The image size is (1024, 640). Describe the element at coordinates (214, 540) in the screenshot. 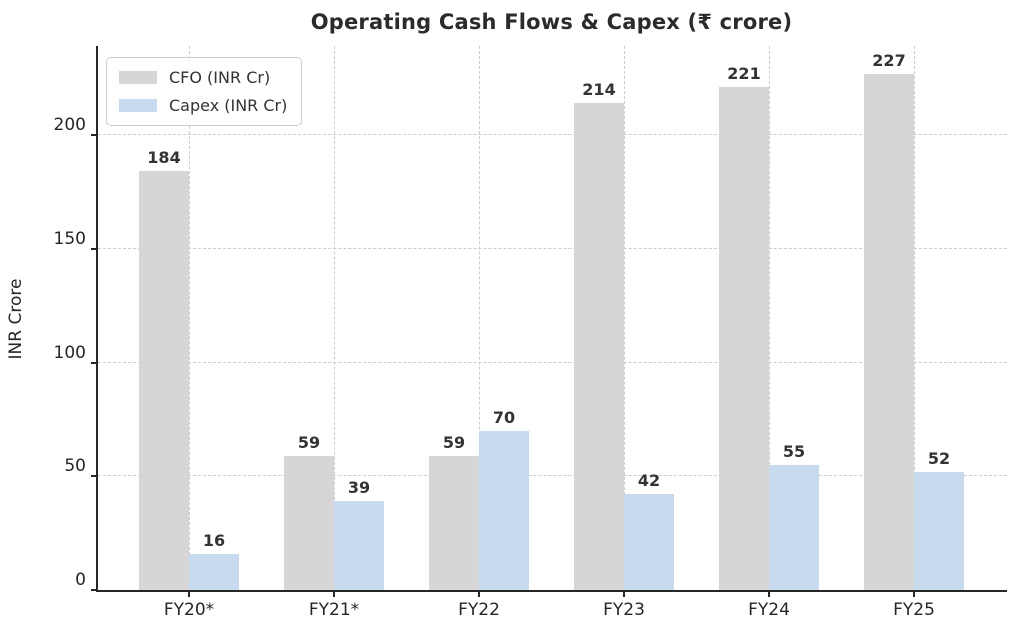

I see `capex-bar-value: 16` at that location.